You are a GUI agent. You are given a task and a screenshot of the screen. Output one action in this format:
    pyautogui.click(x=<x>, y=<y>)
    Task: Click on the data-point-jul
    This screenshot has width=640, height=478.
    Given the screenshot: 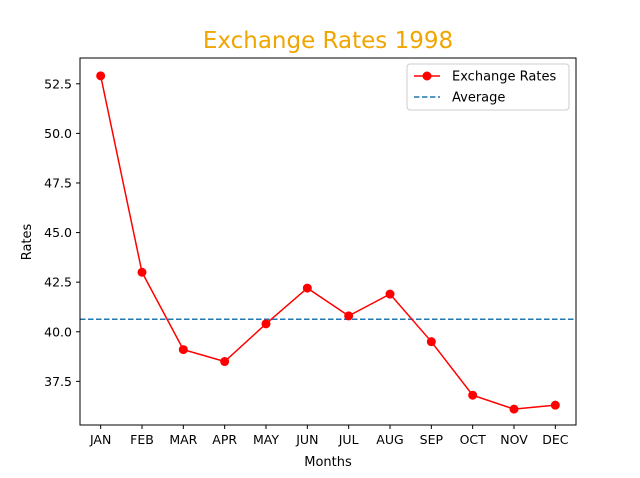 What is the action you would take?
    pyautogui.click(x=349, y=316)
    